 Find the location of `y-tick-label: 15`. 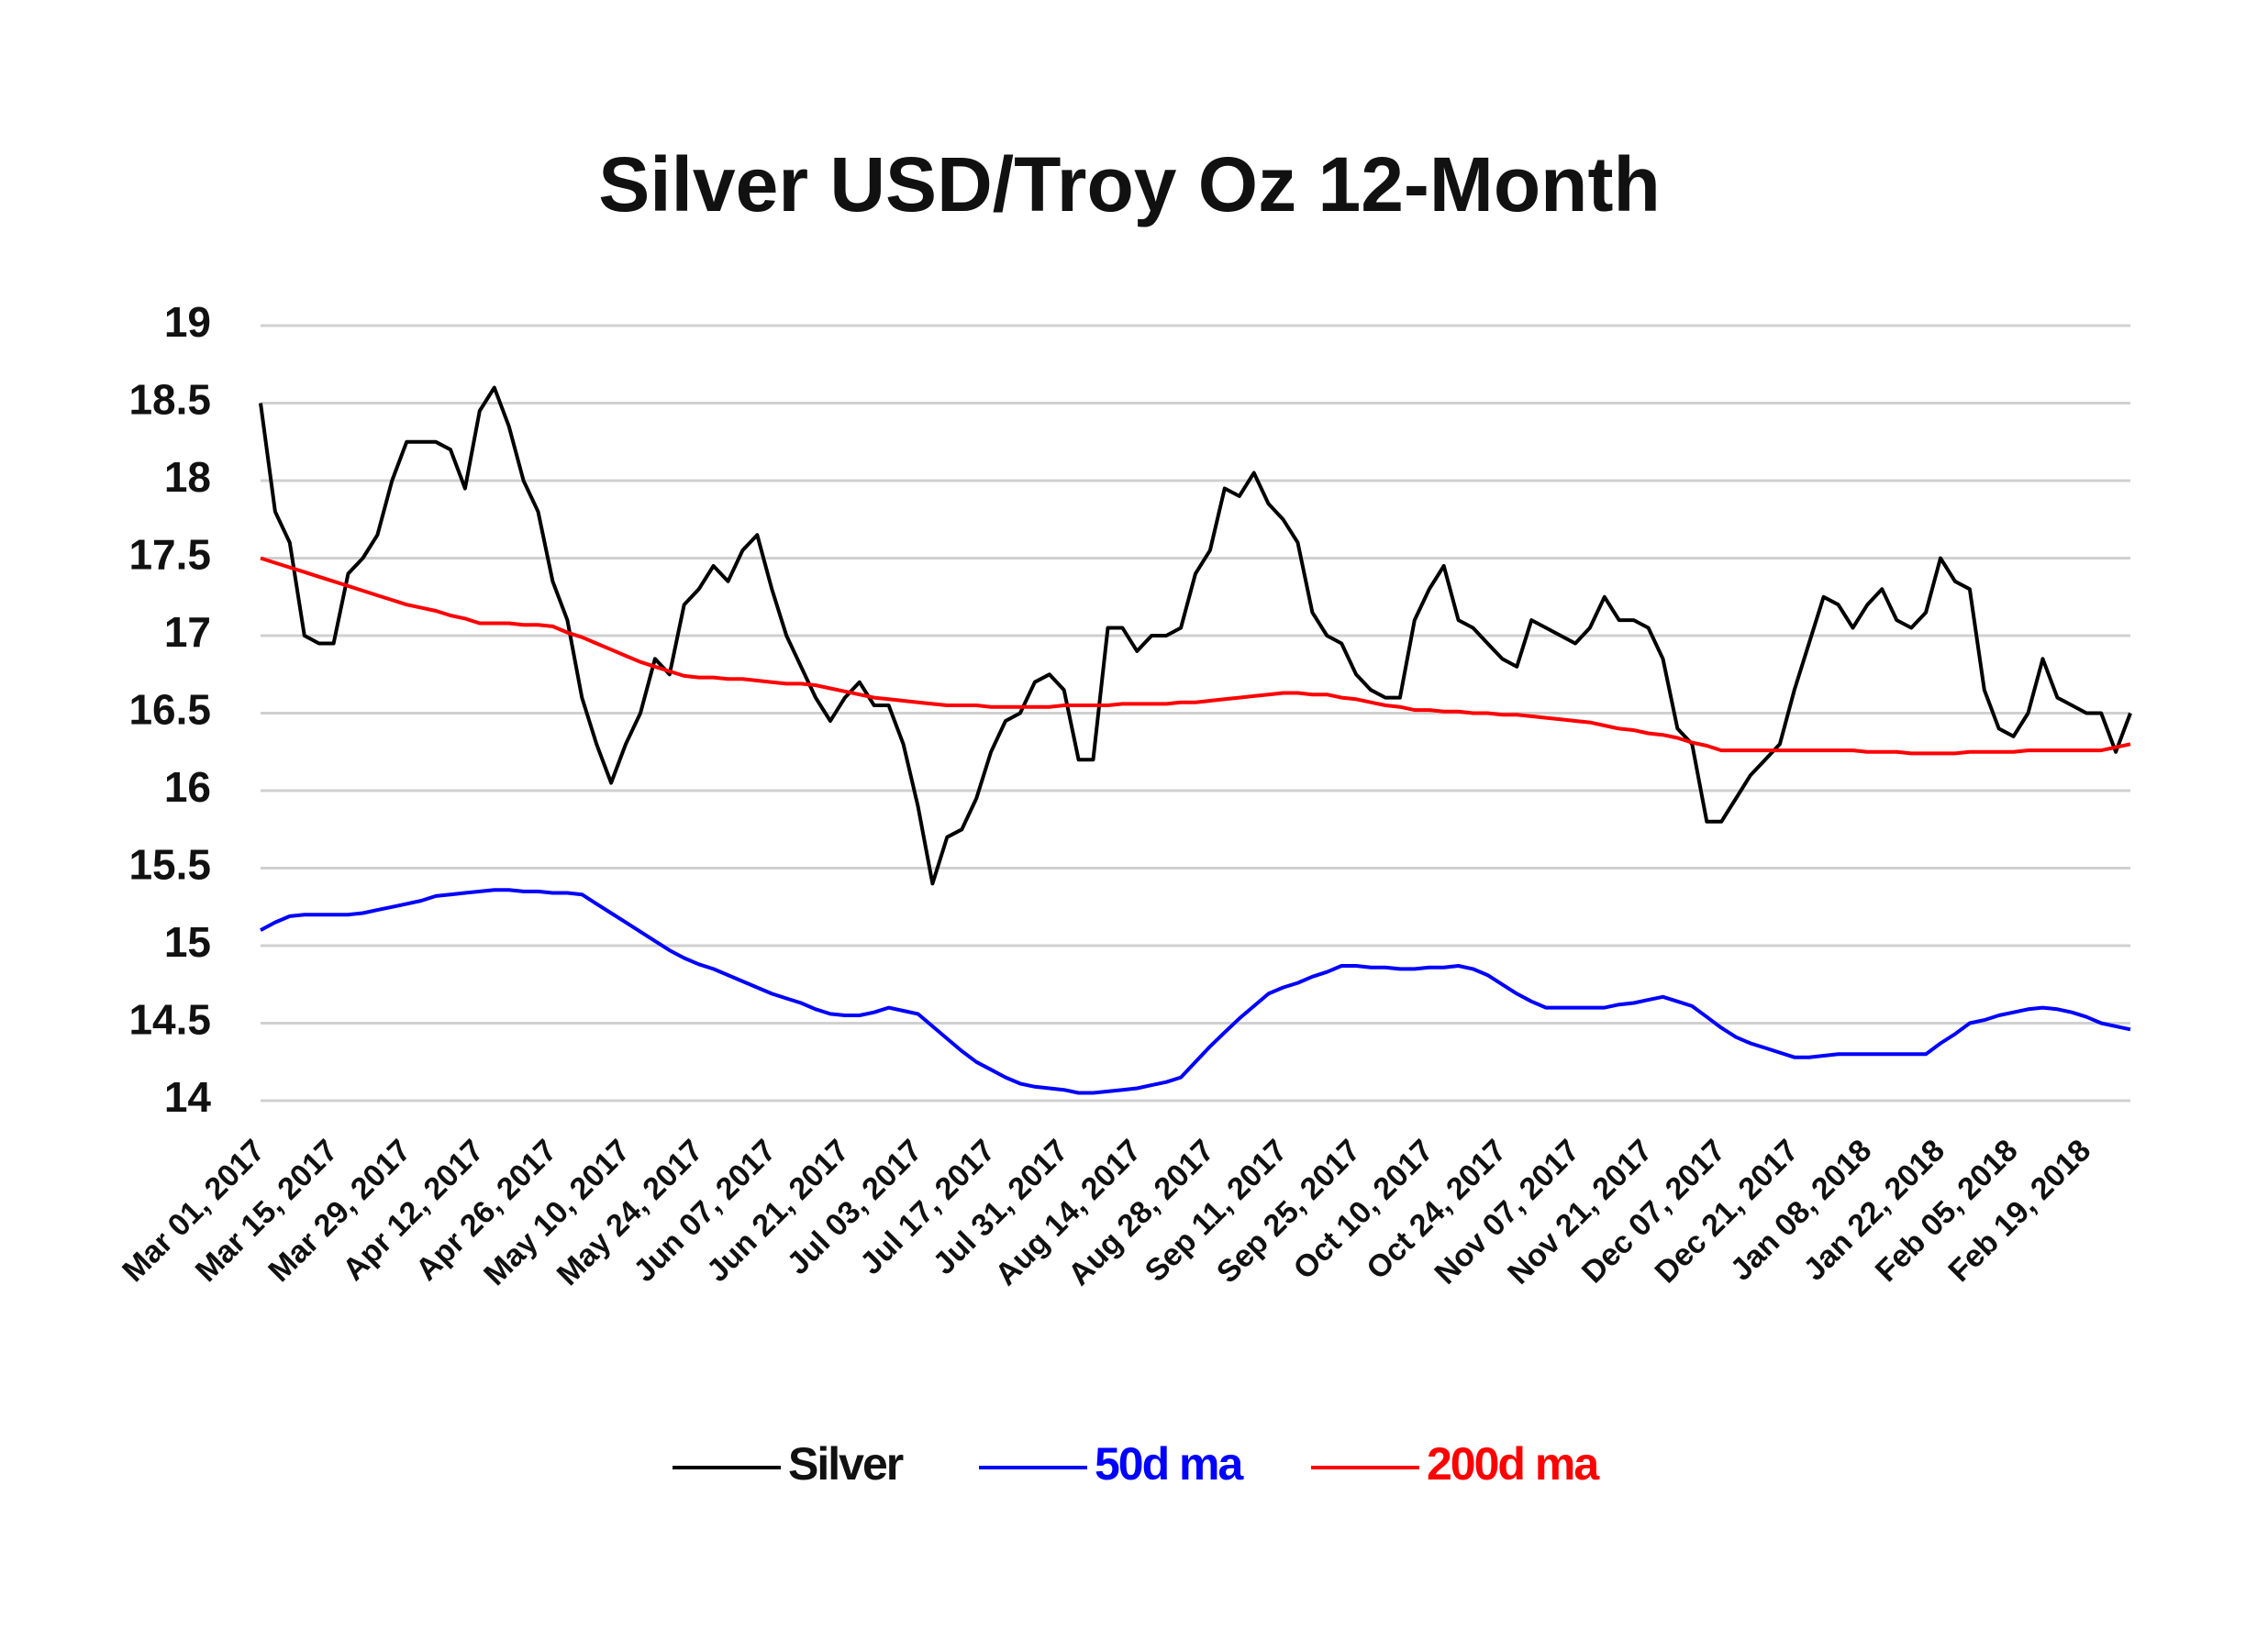

y-tick-label: 15 is located at coordinates (187, 942).